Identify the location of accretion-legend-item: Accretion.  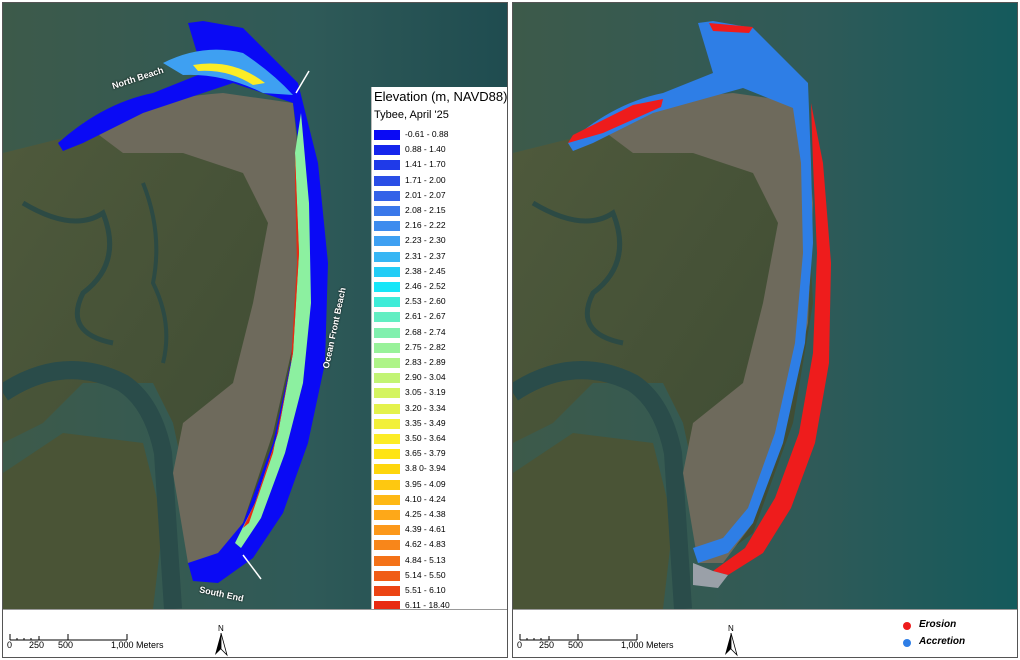
(953, 643).